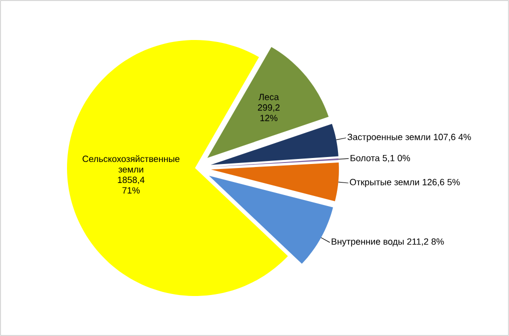 The image size is (509, 336). Describe the element at coordinates (131, 164) in the screenshot. I see `slice-label: Сельскохозяйственные земли` at that location.